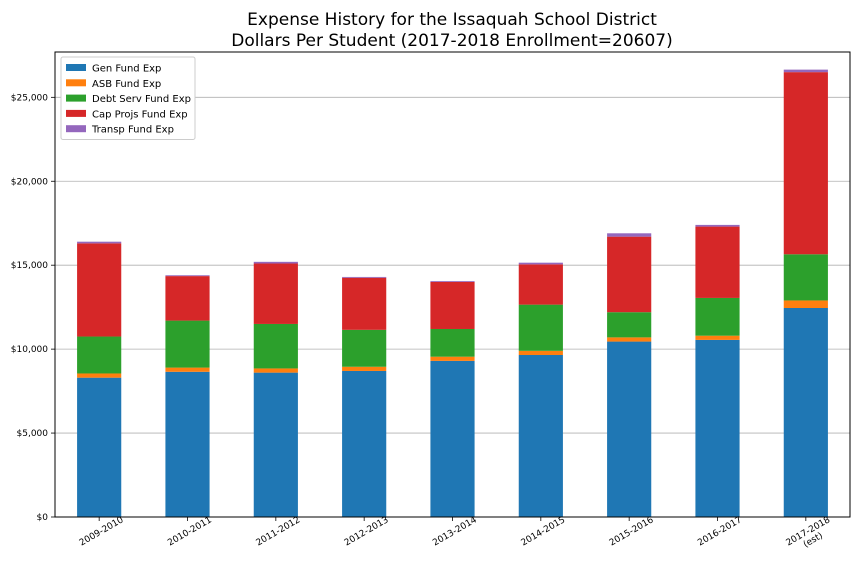 This screenshot has height=576, width=864. I want to click on x-tick-label: 2015-2016, so click(632, 531).